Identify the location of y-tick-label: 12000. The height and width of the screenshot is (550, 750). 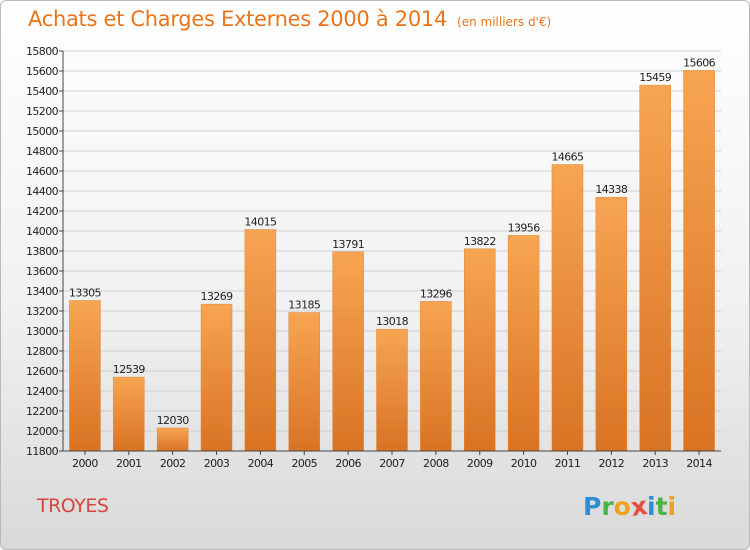
(42, 431).